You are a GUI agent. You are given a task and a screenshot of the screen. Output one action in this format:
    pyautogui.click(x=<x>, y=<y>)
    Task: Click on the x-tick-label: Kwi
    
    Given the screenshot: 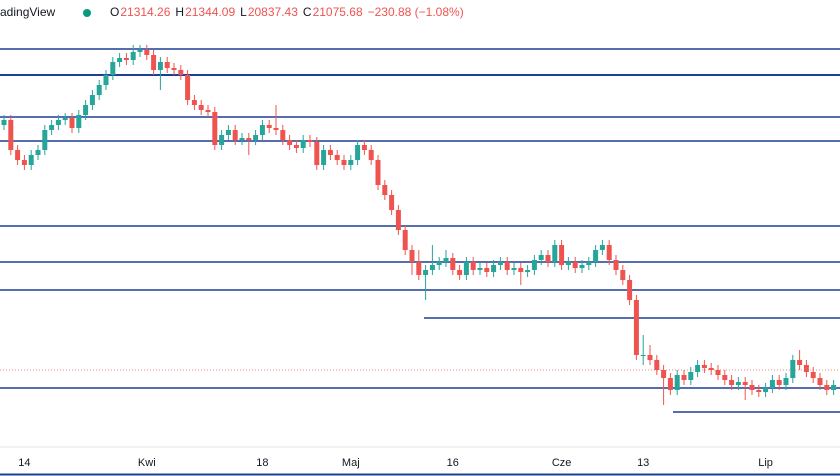 What is the action you would take?
    pyautogui.click(x=147, y=463)
    